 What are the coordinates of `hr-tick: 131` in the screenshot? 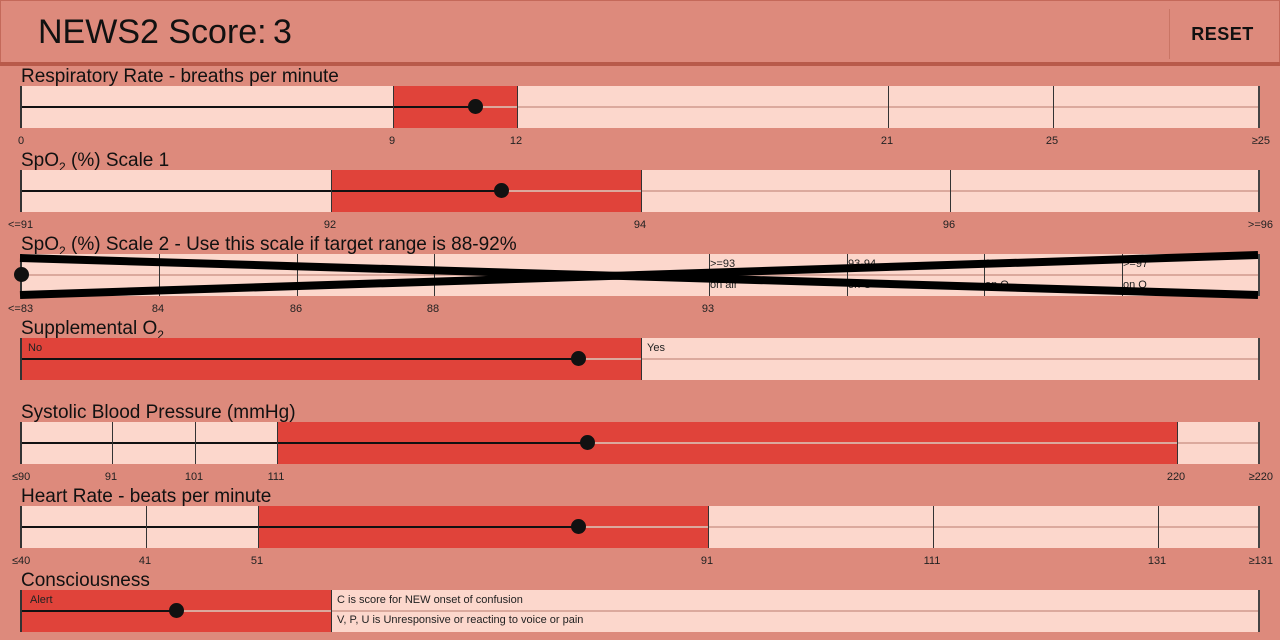 It's located at (1157, 561).